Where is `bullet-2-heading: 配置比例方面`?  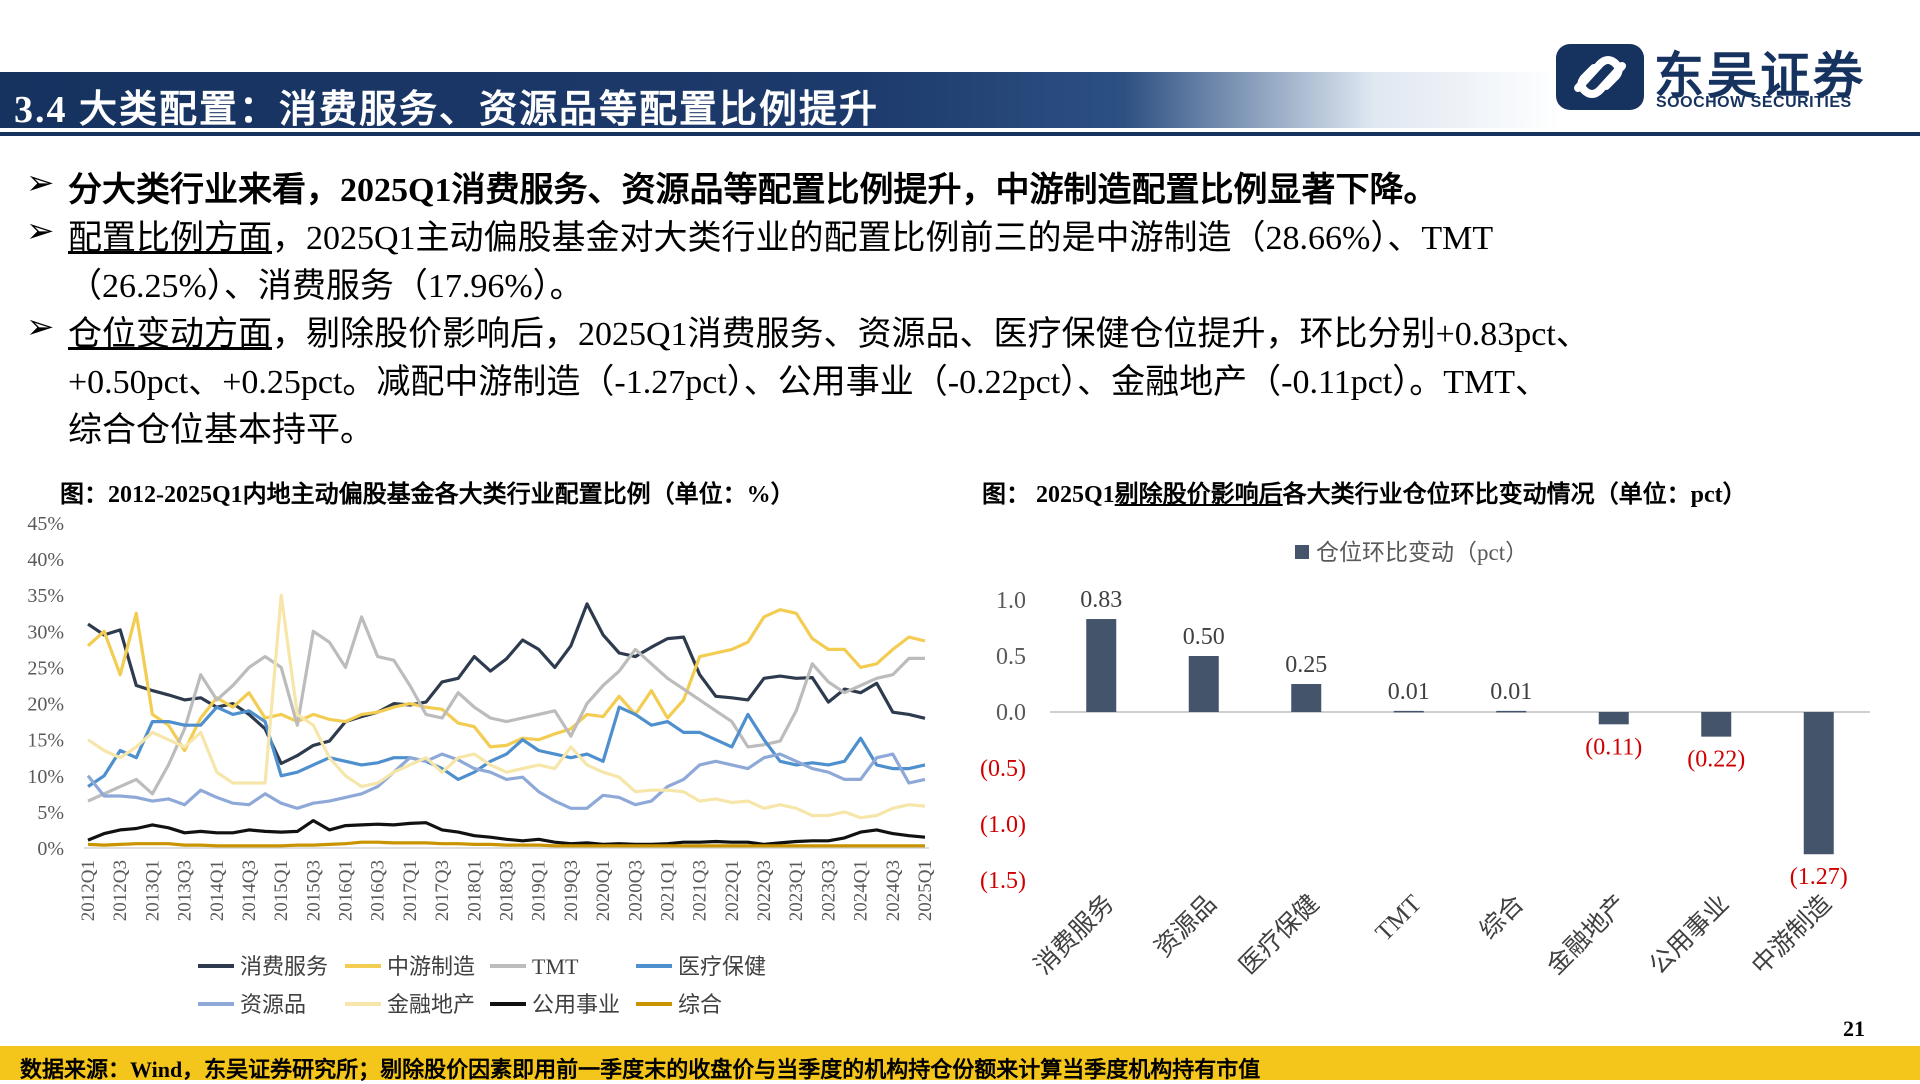
bullet-2-heading: 配置比例方面 is located at coordinates (170, 238).